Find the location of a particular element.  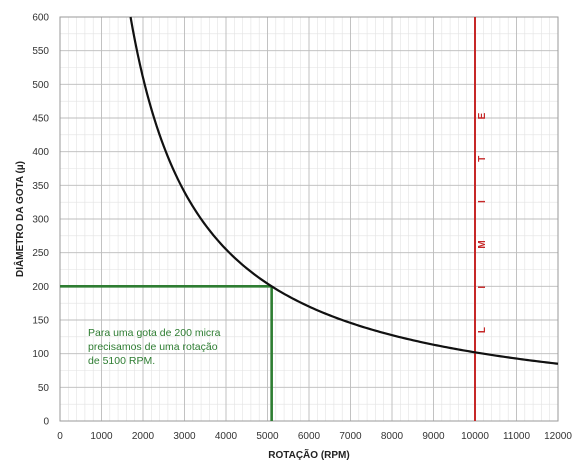

x-tick-label: 12000 is located at coordinates (558, 436).